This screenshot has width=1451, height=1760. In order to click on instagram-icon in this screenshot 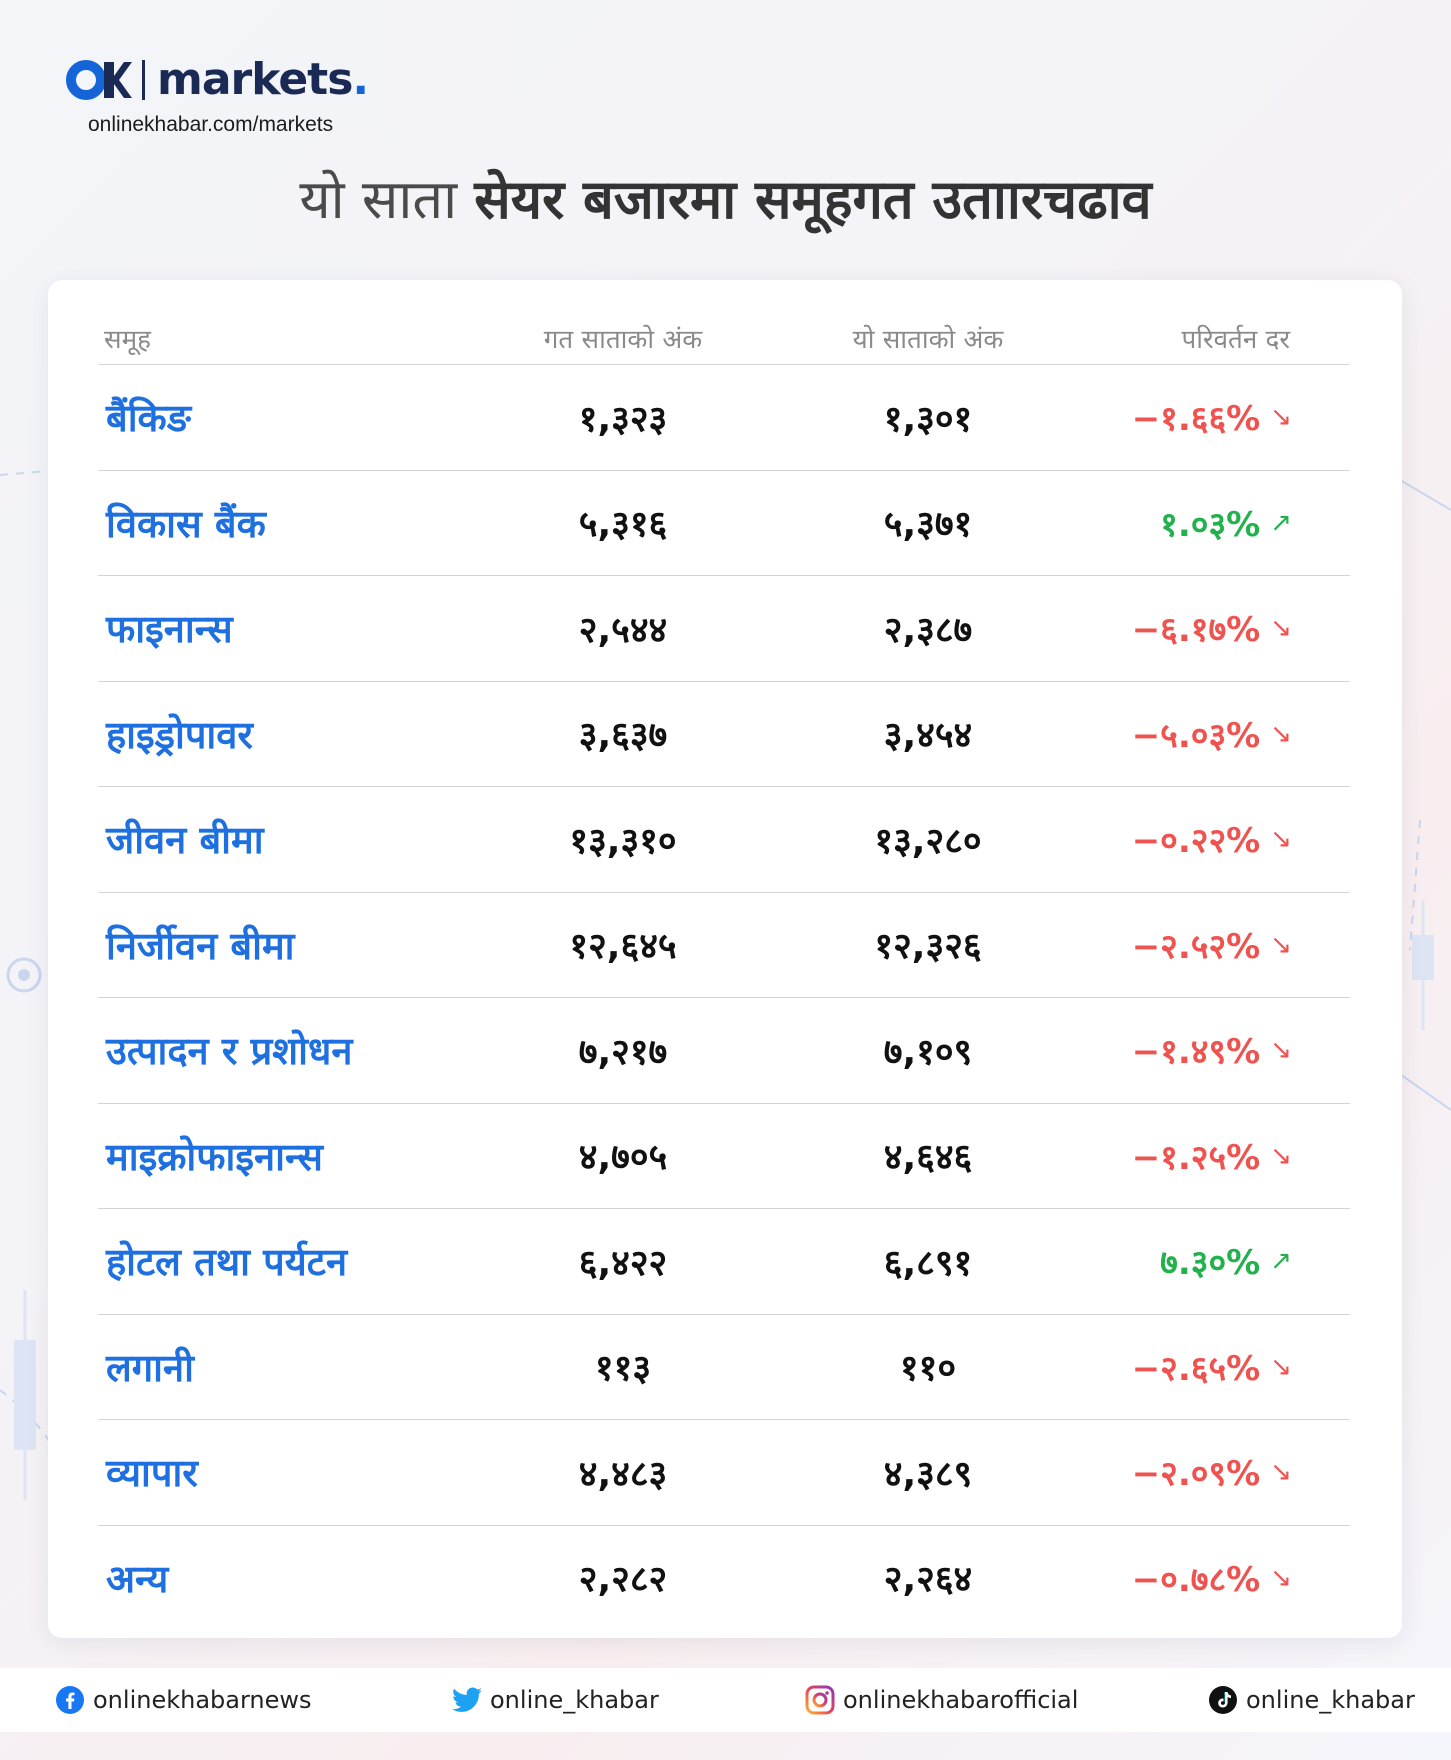, I will do `click(820, 1700)`.